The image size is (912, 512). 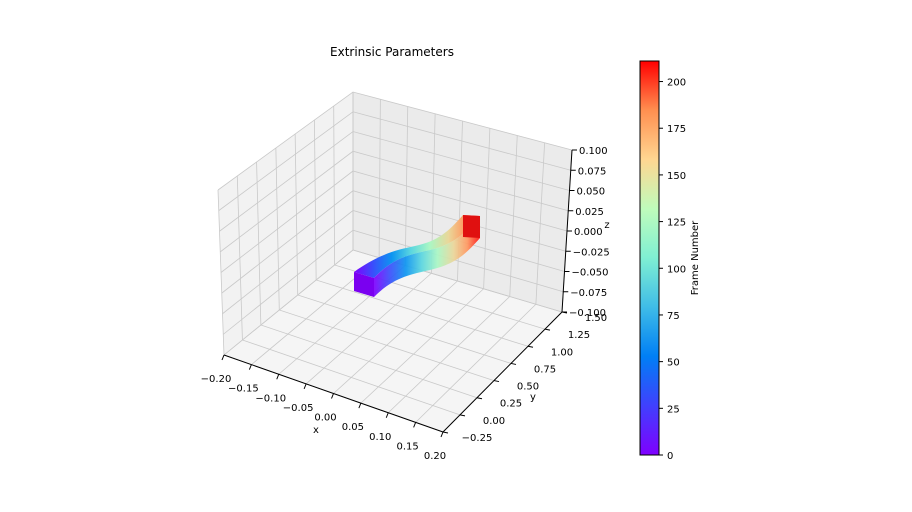 I want to click on x-axis-ticks: −0.20−0.15−0.10−0.050.00 0.05 0.10 0.15 0.20, so click(x=323, y=408).